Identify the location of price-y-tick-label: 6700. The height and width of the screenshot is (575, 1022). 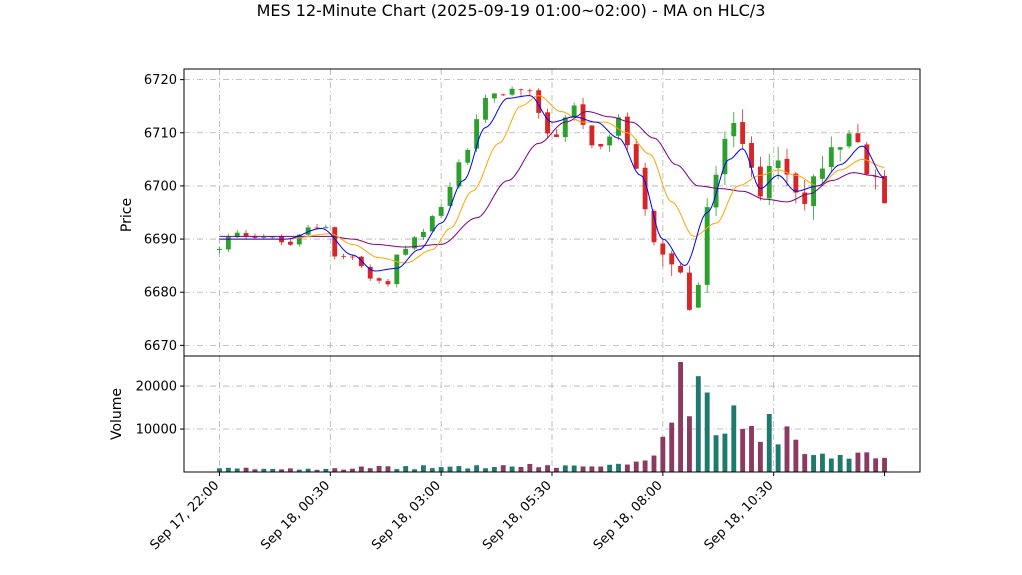
(160, 186).